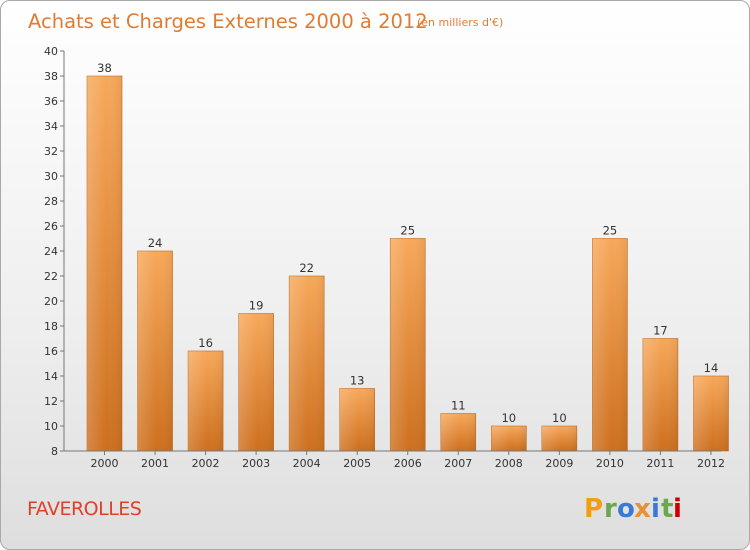 This screenshot has height=550, width=750. Describe the element at coordinates (205, 343) in the screenshot. I see `bar-value-label: 16` at that location.